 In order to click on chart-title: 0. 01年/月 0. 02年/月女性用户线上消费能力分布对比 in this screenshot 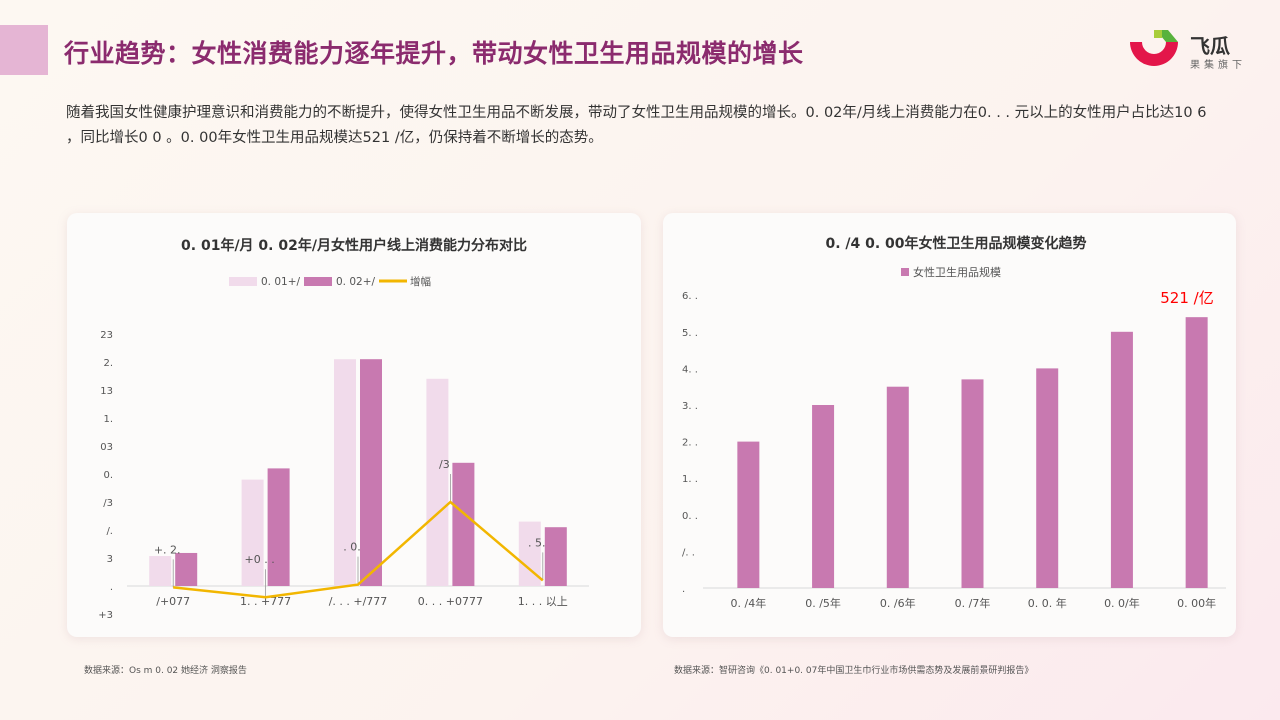, I will do `click(354, 245)`.